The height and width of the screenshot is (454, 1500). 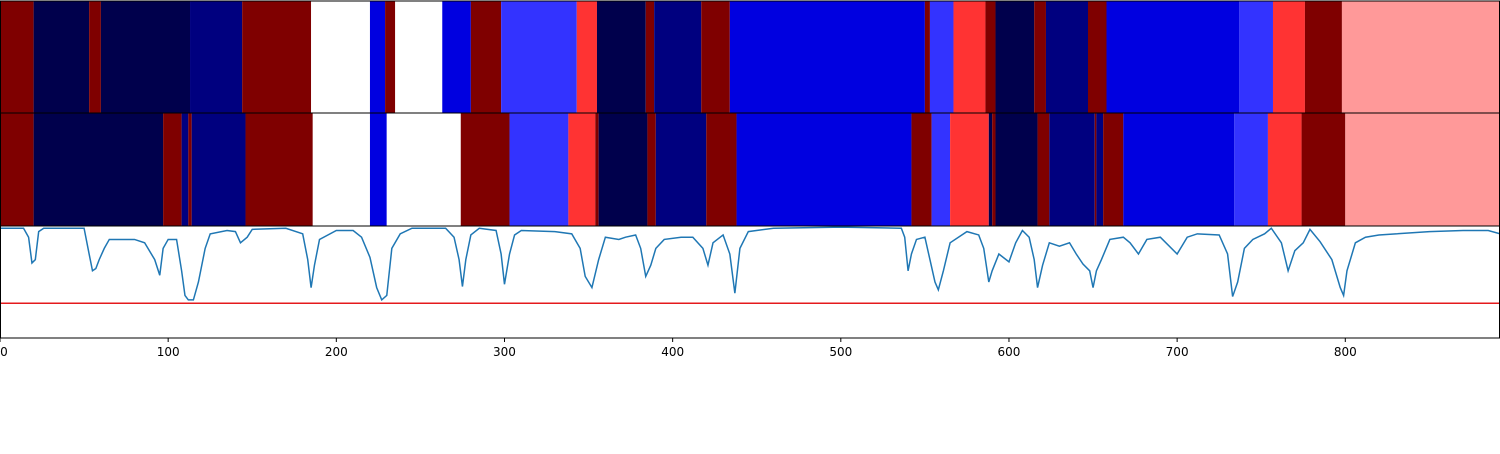 What do you see at coordinates (1345, 352) in the screenshot?
I see `x-tick-label: 800` at bounding box center [1345, 352].